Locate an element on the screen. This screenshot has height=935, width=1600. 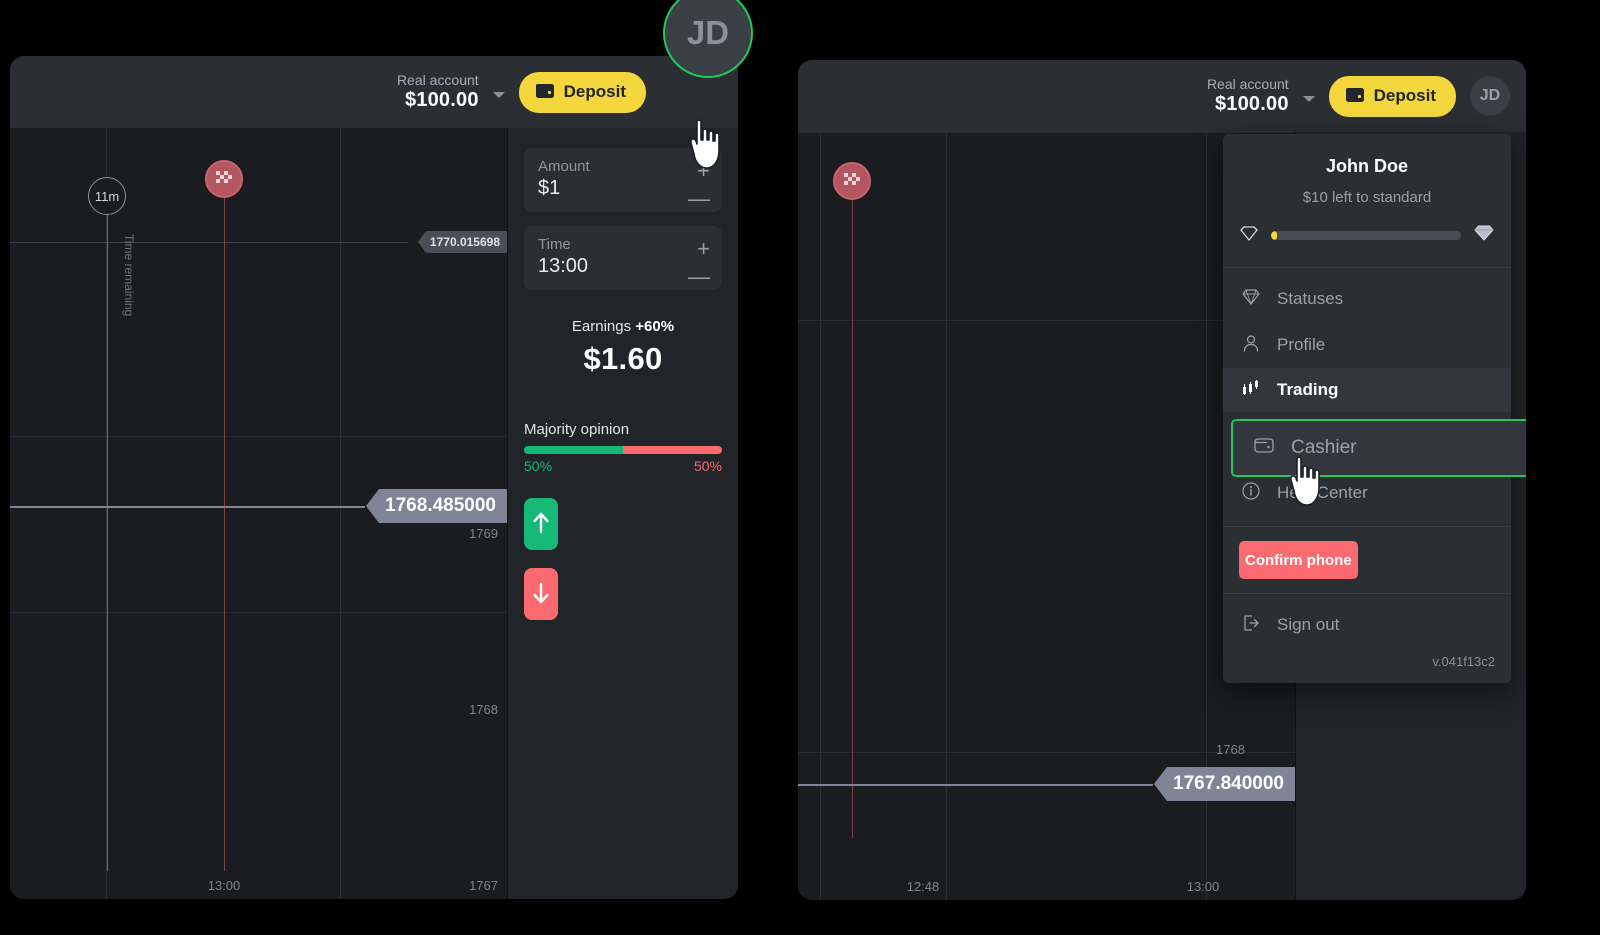
menu-item-trading: Trading is located at coordinates (1367, 390).